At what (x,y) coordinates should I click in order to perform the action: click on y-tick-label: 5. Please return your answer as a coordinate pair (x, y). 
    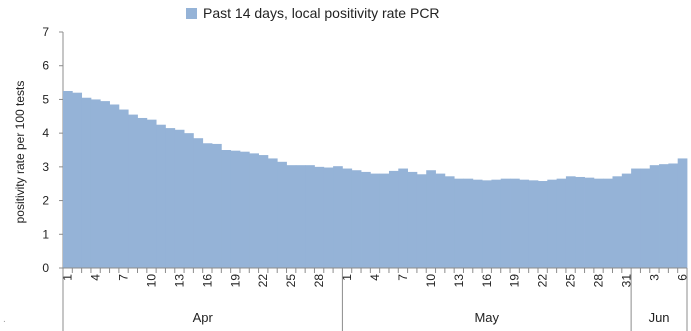
    Looking at the image, I should click on (45, 99).